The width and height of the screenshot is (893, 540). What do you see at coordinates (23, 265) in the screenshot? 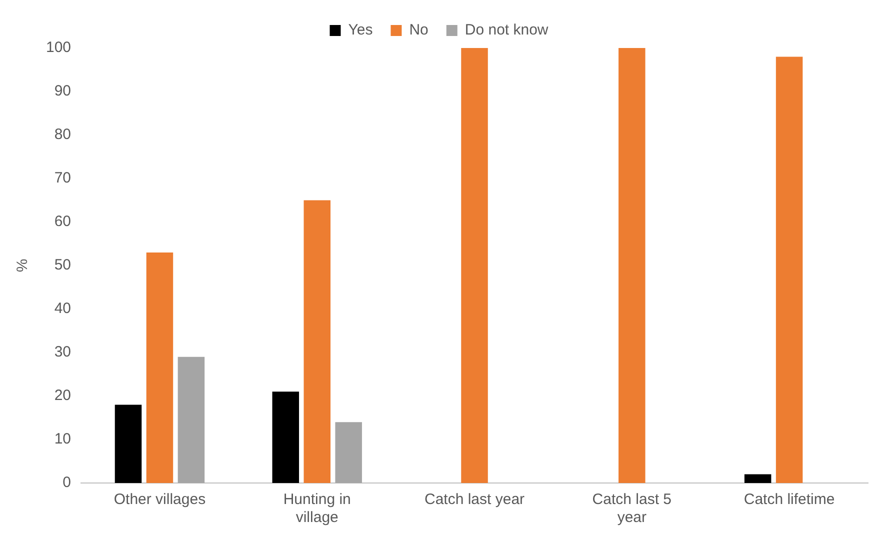
I see `y-axis-title: %` at bounding box center [23, 265].